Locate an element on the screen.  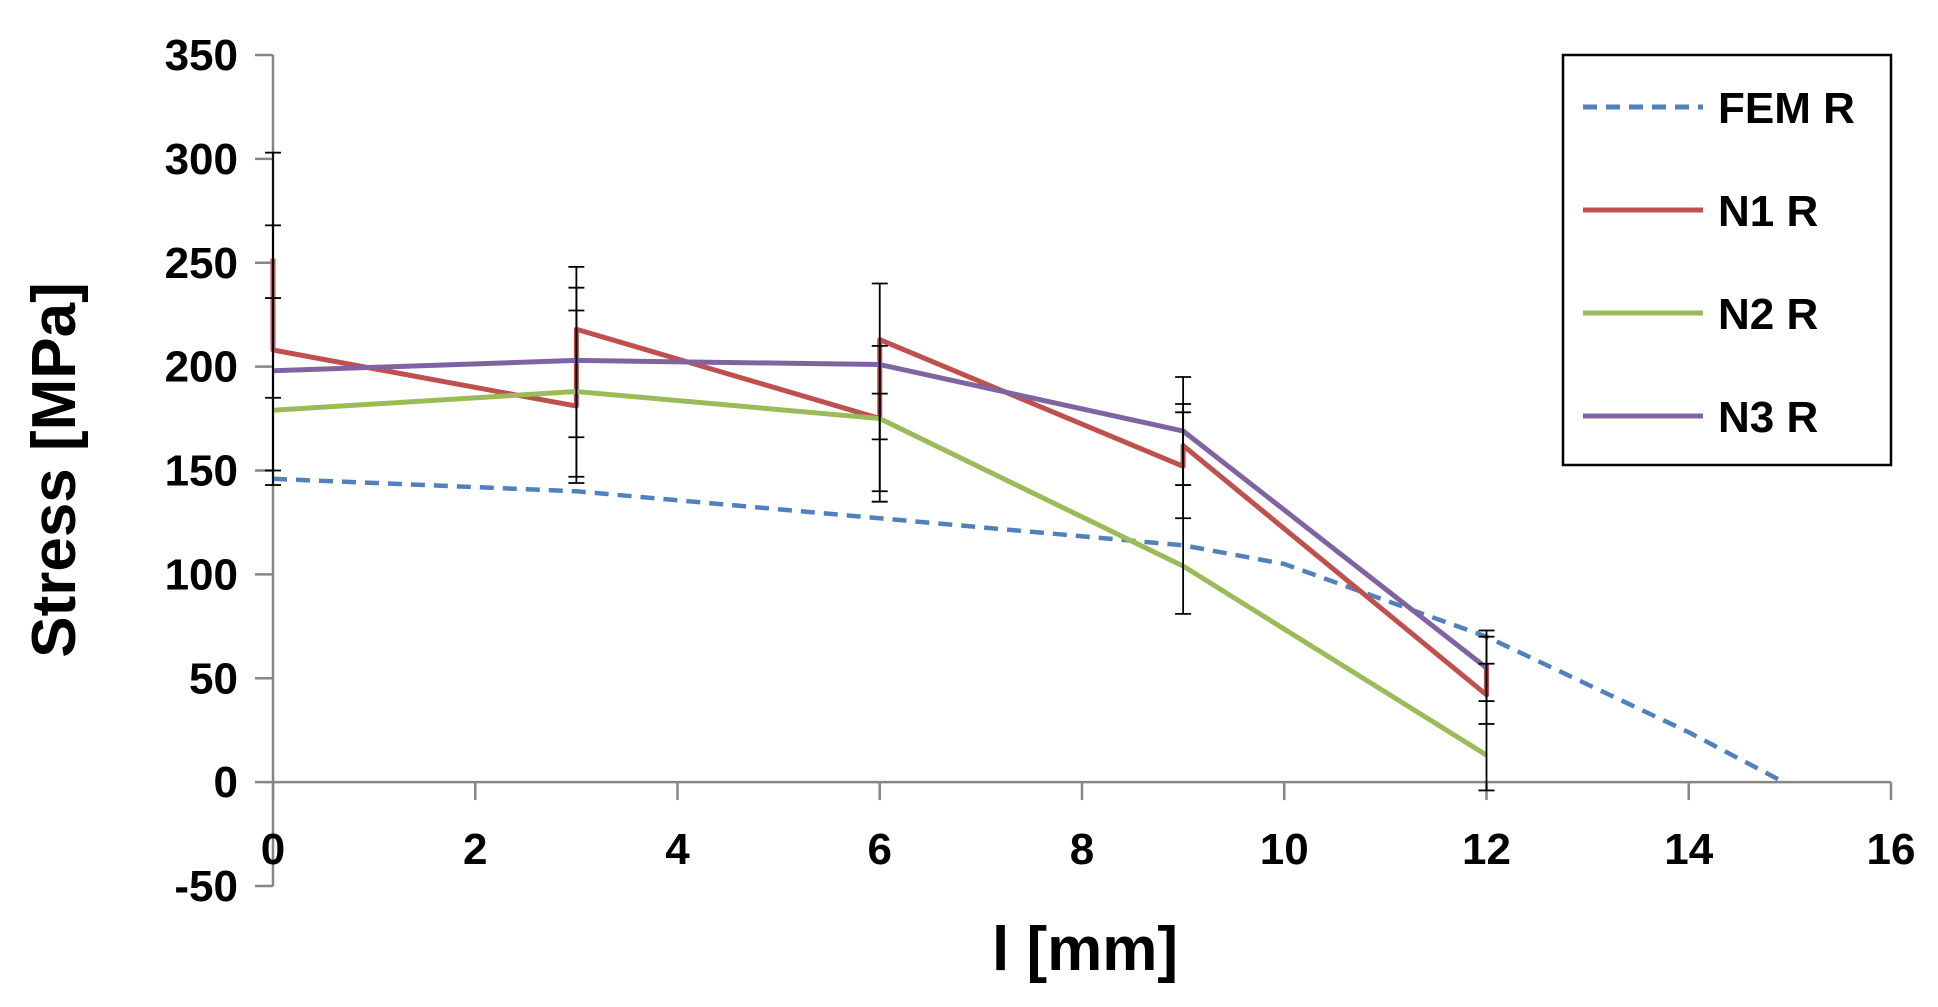
legend-label: N3 R is located at coordinates (1768, 417).